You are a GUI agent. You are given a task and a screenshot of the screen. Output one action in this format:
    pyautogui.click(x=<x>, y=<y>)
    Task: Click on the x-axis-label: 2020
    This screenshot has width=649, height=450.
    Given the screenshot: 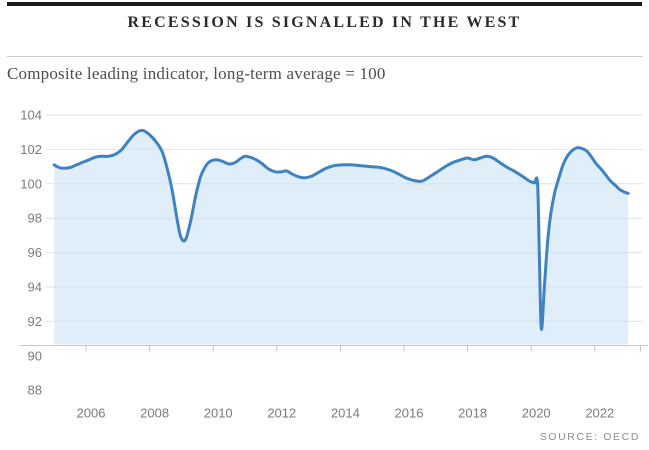 What is the action you would take?
    pyautogui.click(x=536, y=413)
    